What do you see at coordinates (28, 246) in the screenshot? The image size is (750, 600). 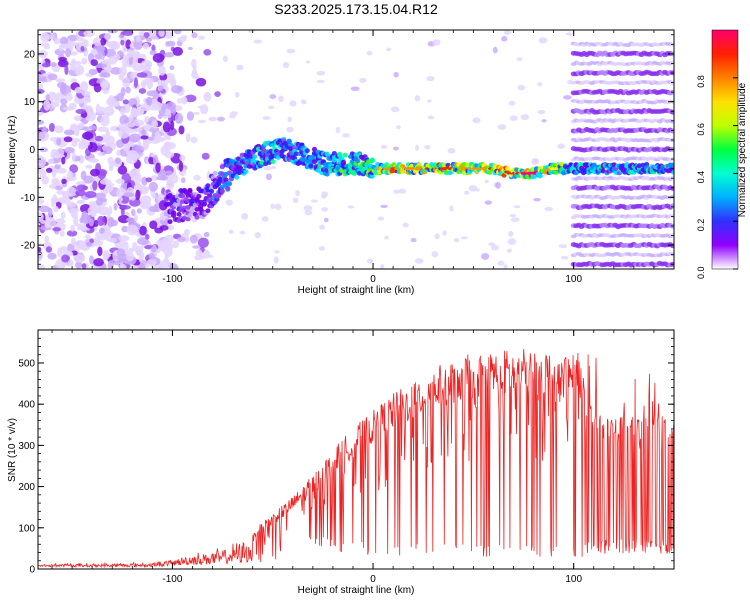 I see `spectrogram-y-tick-label: -20` at bounding box center [28, 246].